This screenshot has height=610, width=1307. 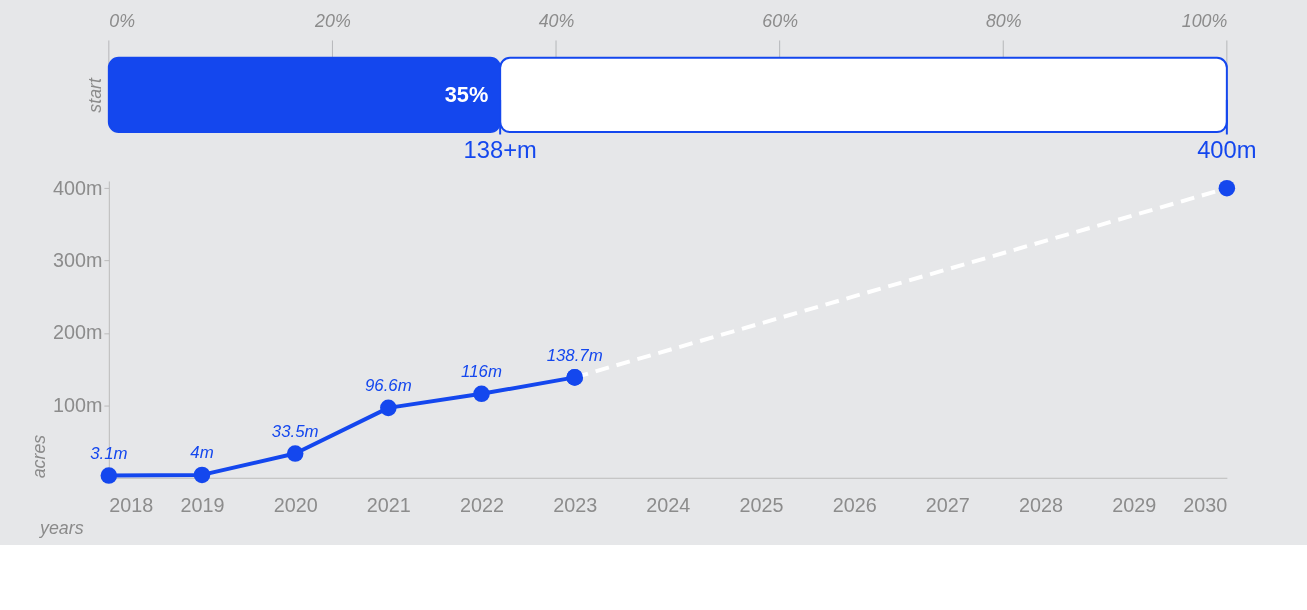 I want to click on x-tick-label: 2025, so click(x=761, y=504).